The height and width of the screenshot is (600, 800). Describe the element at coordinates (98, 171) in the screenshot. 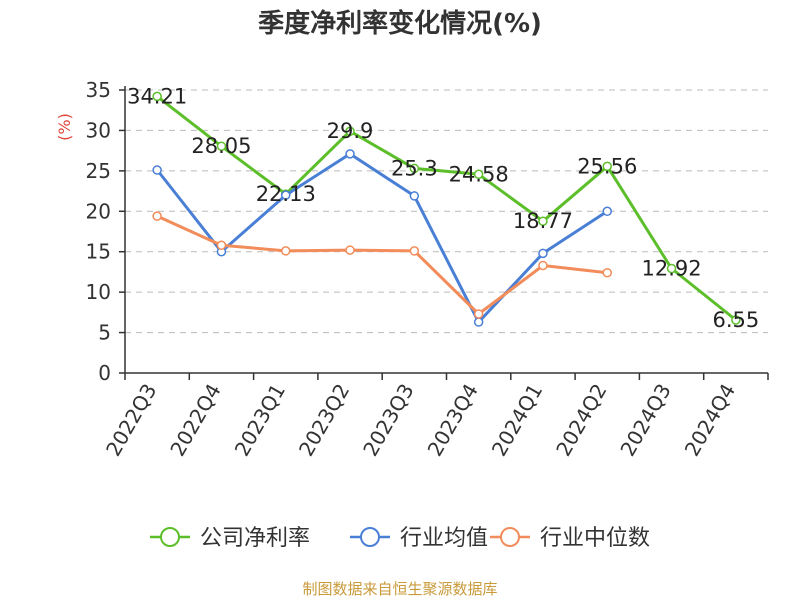

I see `y-tick-label: 25` at that location.